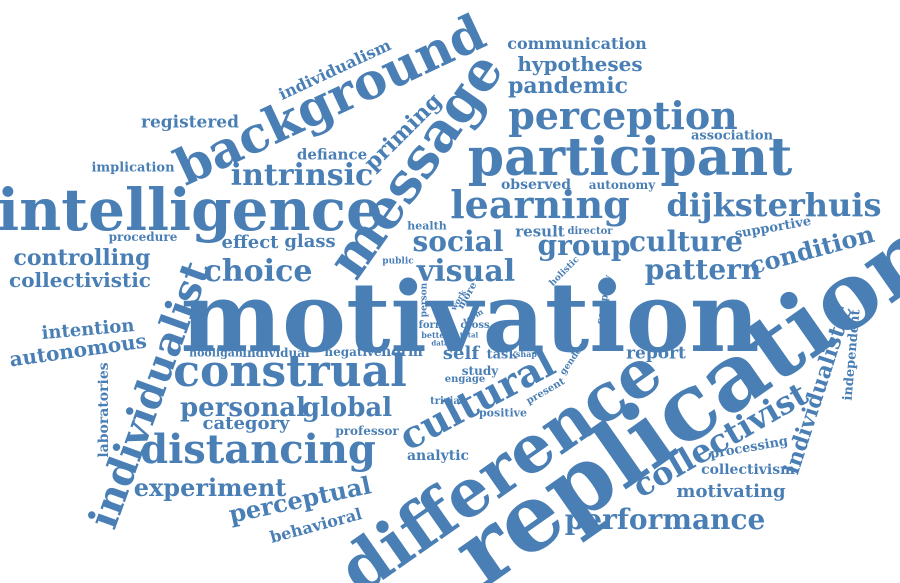  What do you see at coordinates (398, 261) in the screenshot?
I see `word-public: public` at bounding box center [398, 261].